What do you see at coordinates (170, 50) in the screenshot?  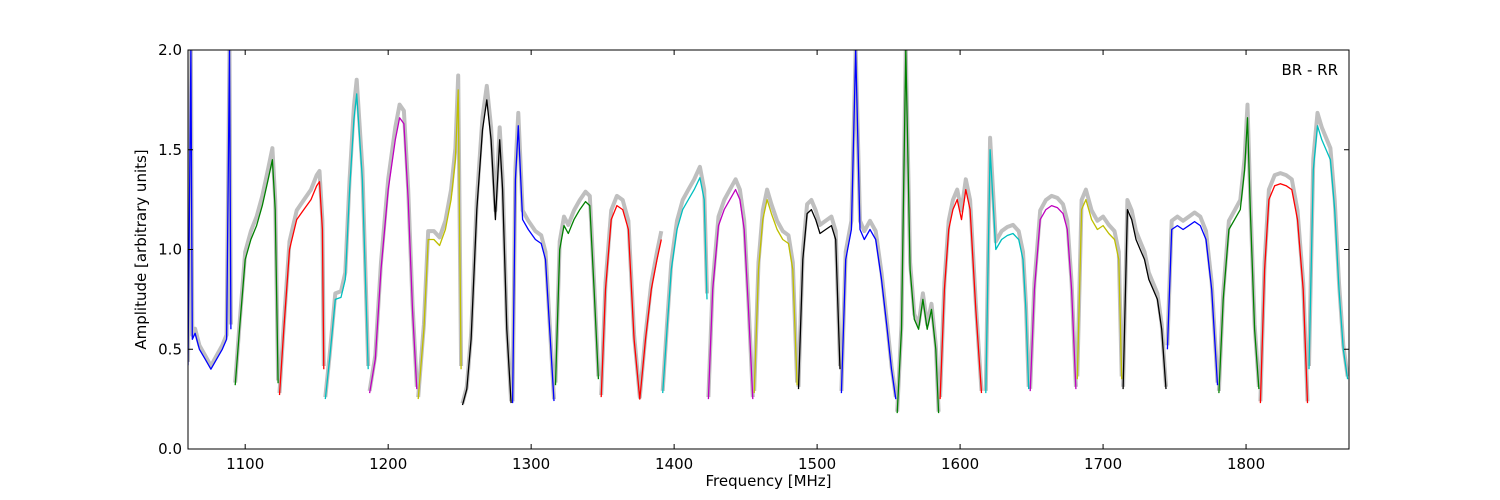 I see `y-tick-label: 2.0` at bounding box center [170, 50].